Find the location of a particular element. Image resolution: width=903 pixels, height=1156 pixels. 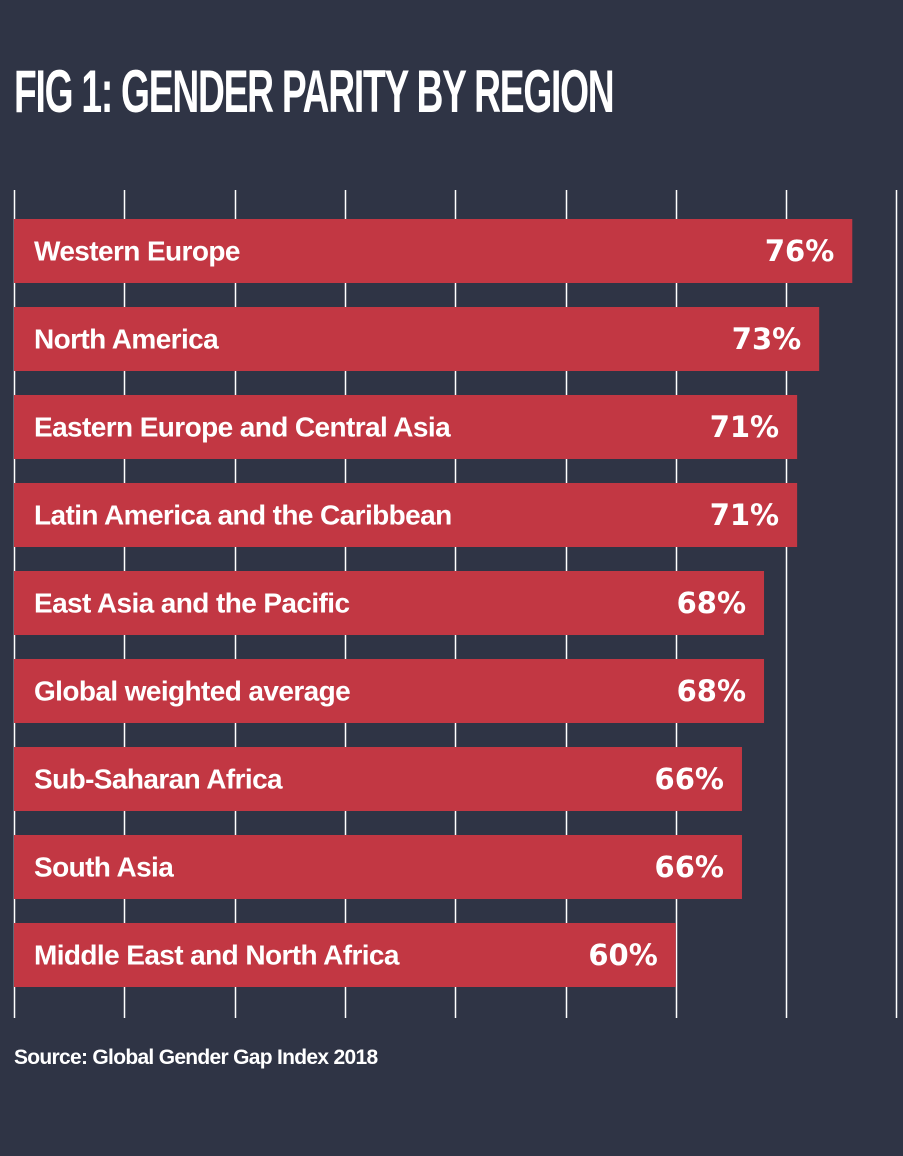

bar-group: Middle East and North Africa 60% is located at coordinates (345, 955).